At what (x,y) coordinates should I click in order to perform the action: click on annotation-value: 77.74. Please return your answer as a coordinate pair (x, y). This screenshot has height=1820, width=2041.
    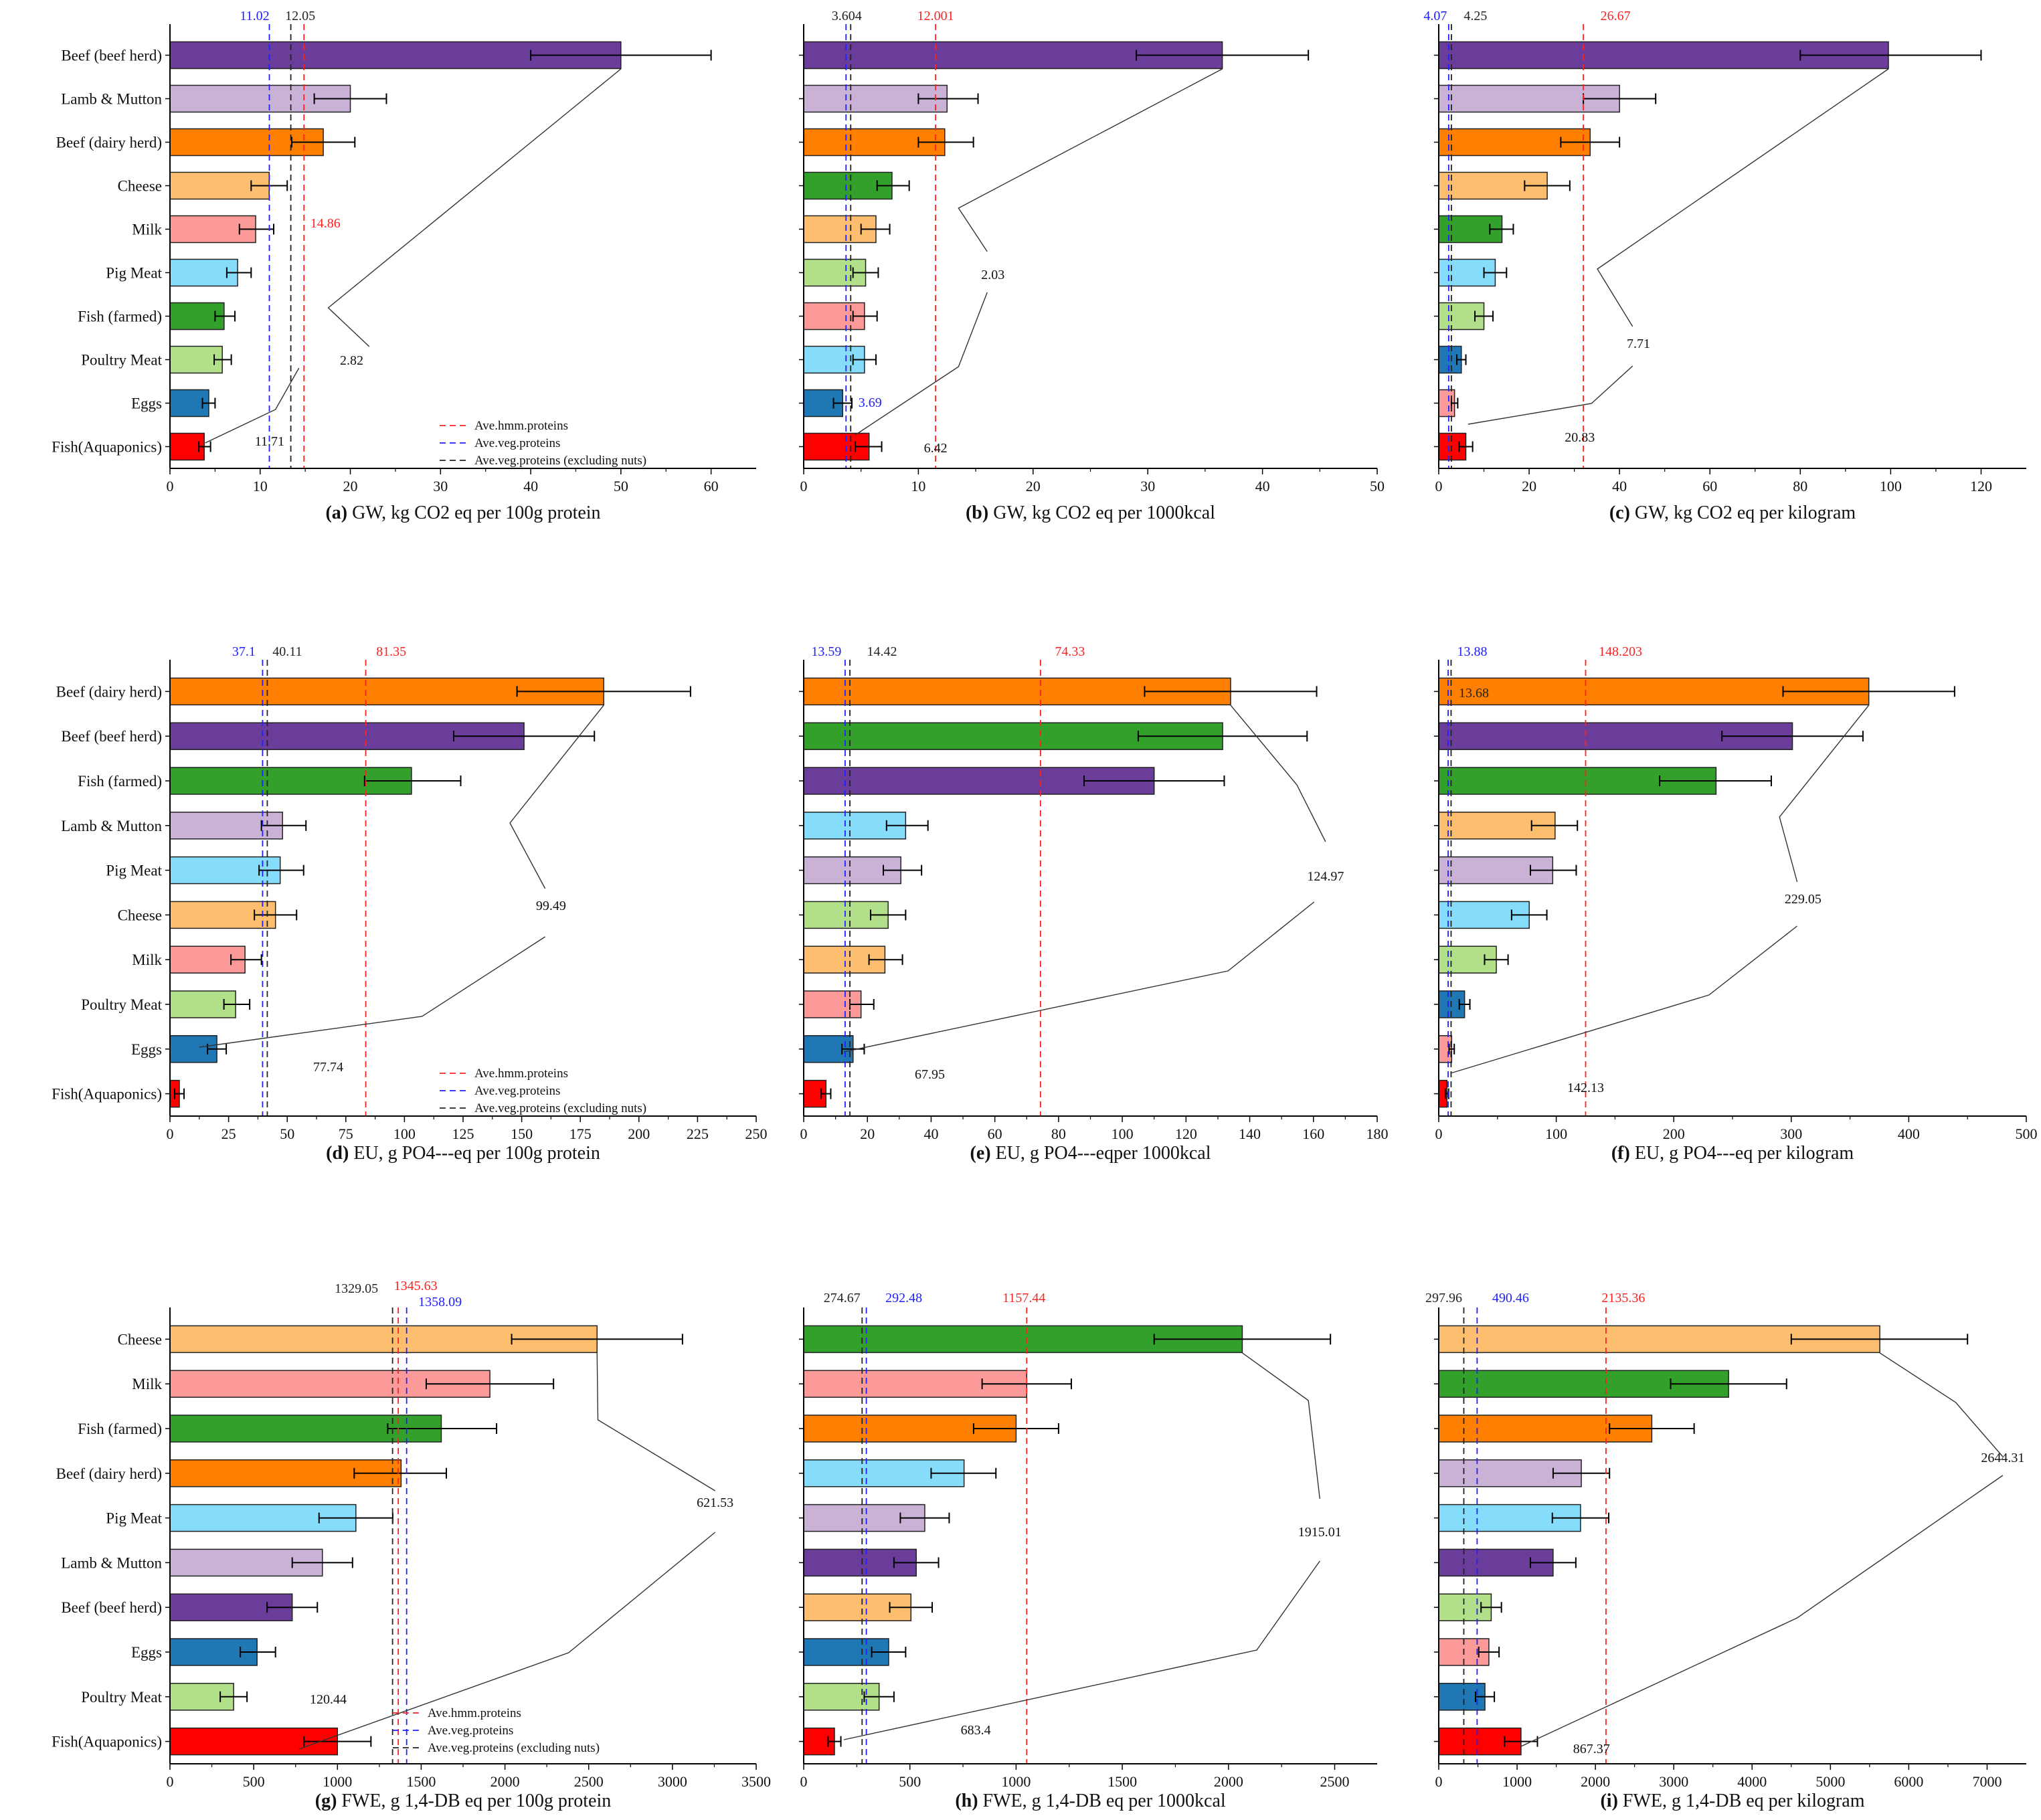
    Looking at the image, I should click on (328, 1067).